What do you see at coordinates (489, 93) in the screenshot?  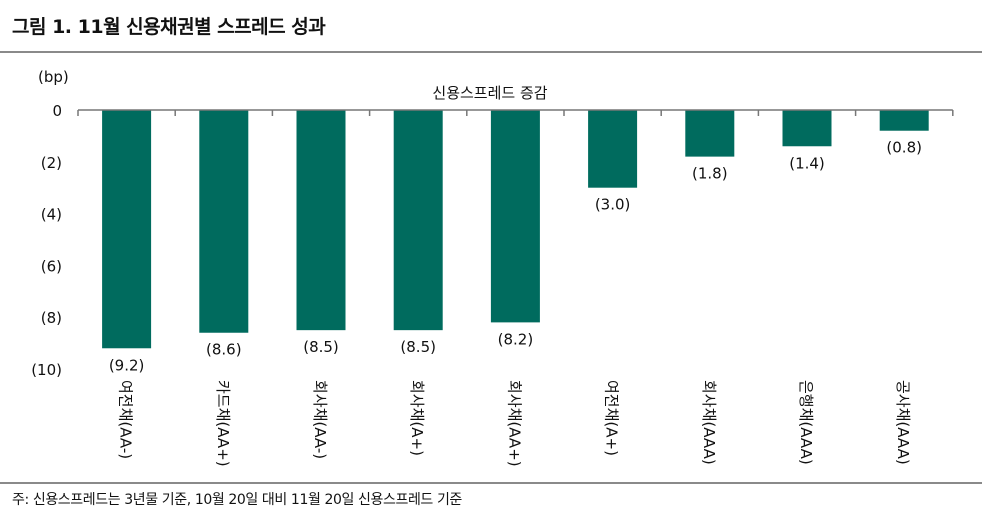 I see `chart-title: 신용스프레드 증감` at bounding box center [489, 93].